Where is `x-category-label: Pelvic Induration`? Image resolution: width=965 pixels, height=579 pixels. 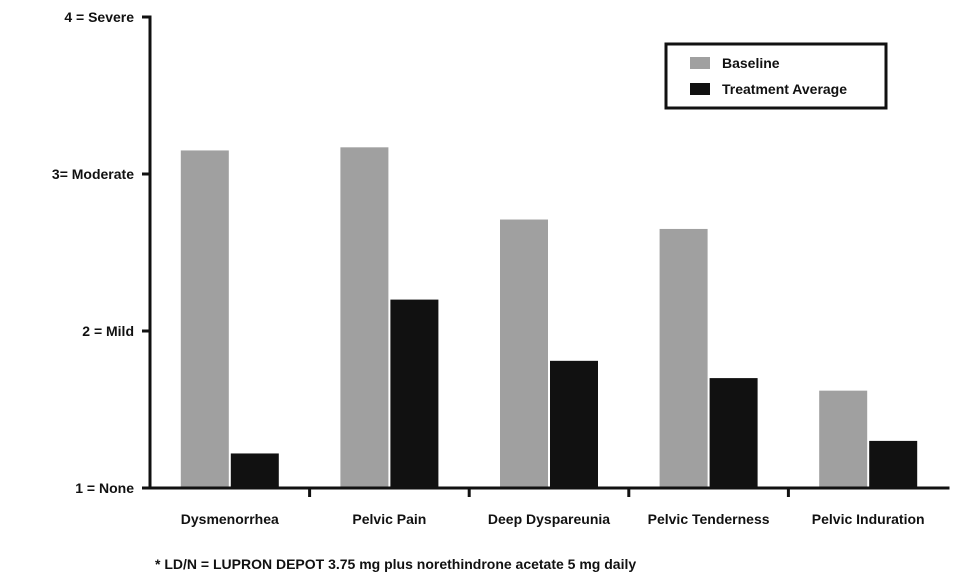 x-category-label: Pelvic Induration is located at coordinates (868, 519).